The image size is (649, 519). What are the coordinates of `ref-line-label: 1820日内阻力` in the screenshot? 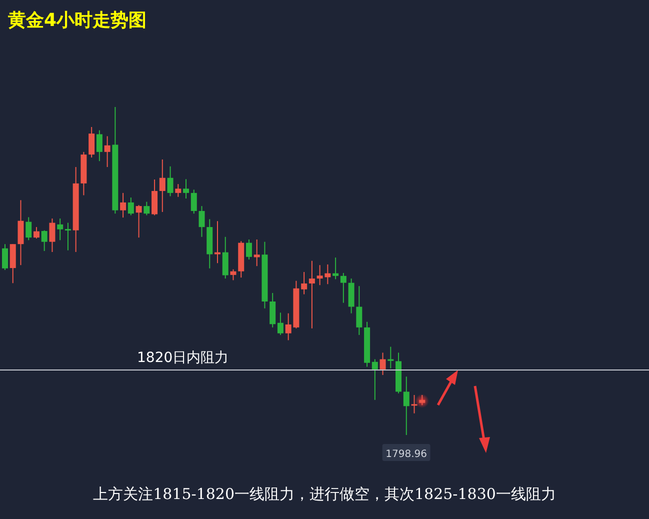 It's located at (183, 358).